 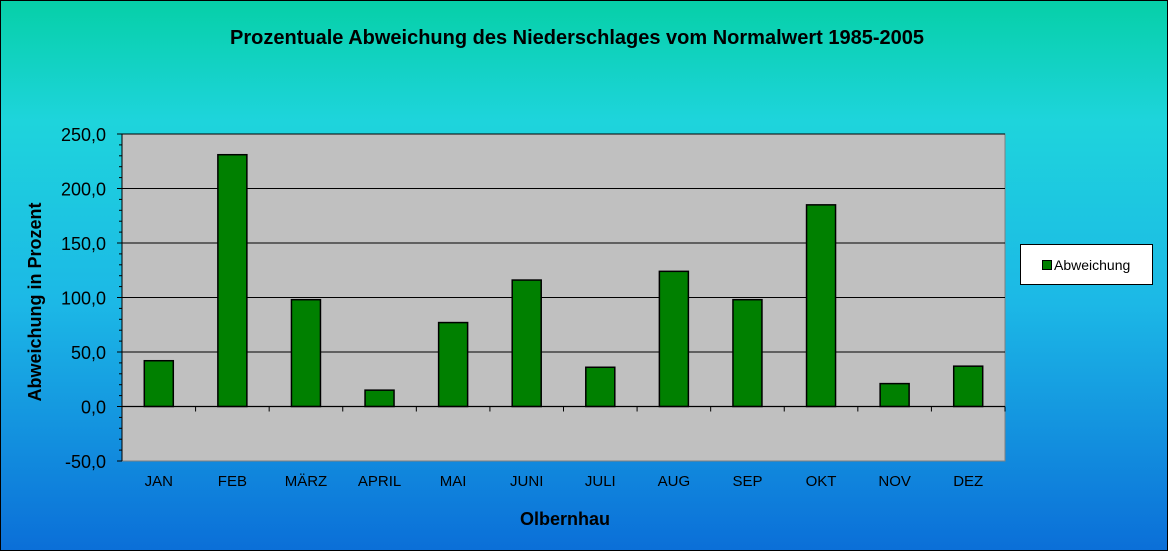 What do you see at coordinates (83, 244) in the screenshot?
I see `y-tick-label: 150,0` at bounding box center [83, 244].